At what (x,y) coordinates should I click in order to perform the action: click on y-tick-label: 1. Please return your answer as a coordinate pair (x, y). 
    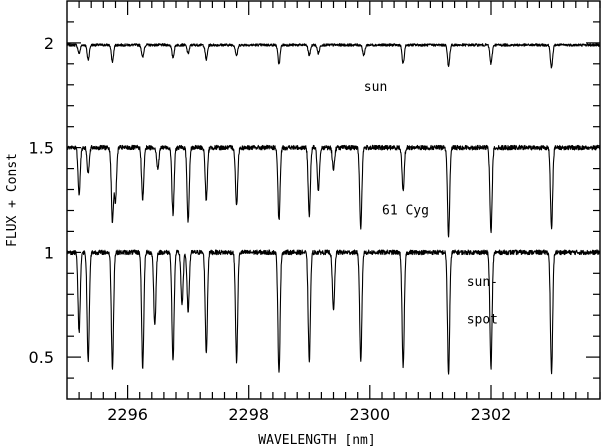
    Looking at the image, I should click on (49, 252).